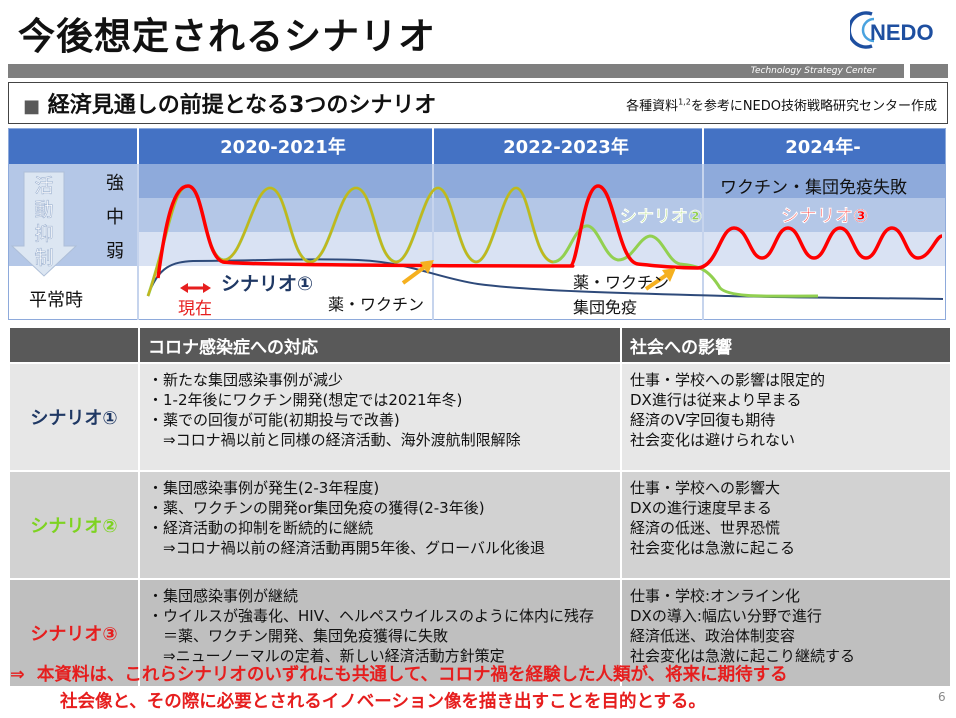 The image size is (956, 718). What do you see at coordinates (713, 636) in the screenshot?
I see `impact-item: 経済低迷、政治体制変容` at bounding box center [713, 636].